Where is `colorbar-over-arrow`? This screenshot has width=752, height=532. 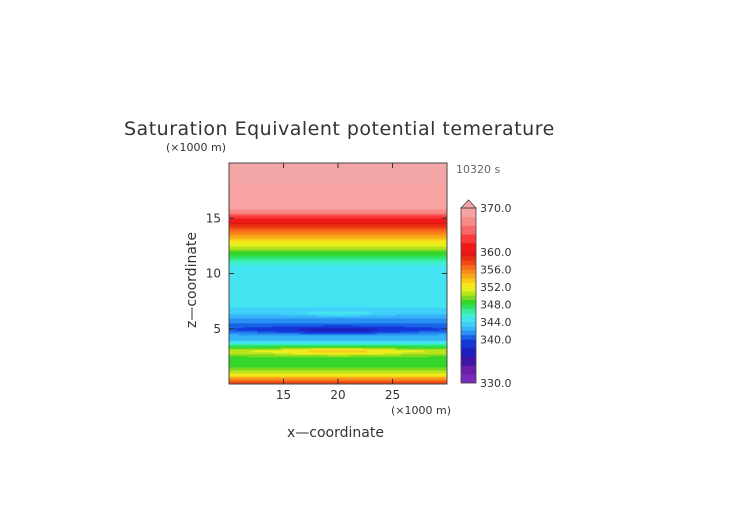
colorbar-over-arrow is located at coordinates (468, 204).